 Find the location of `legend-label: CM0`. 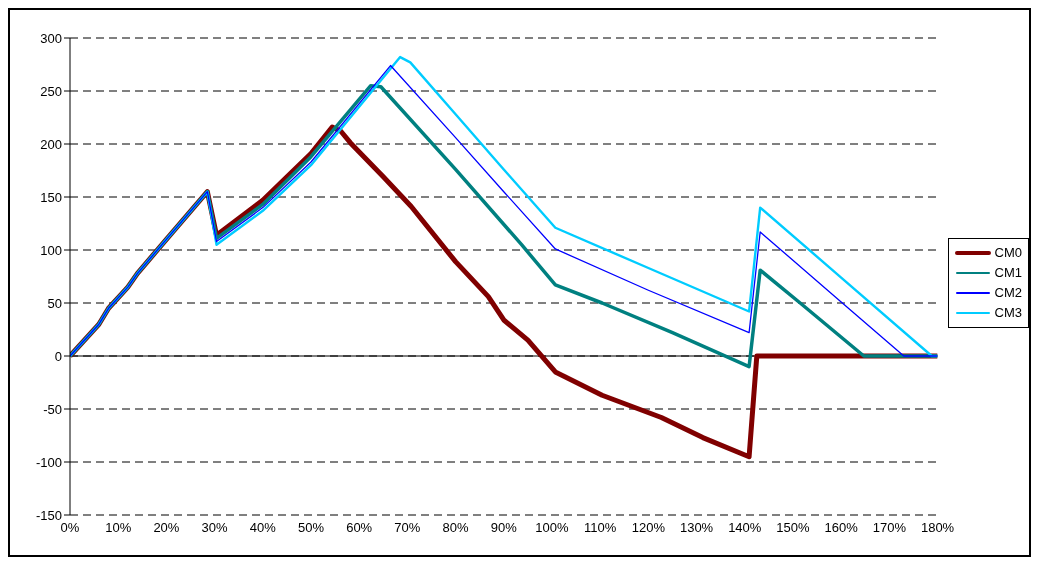

legend-label: CM0 is located at coordinates (1008, 252).